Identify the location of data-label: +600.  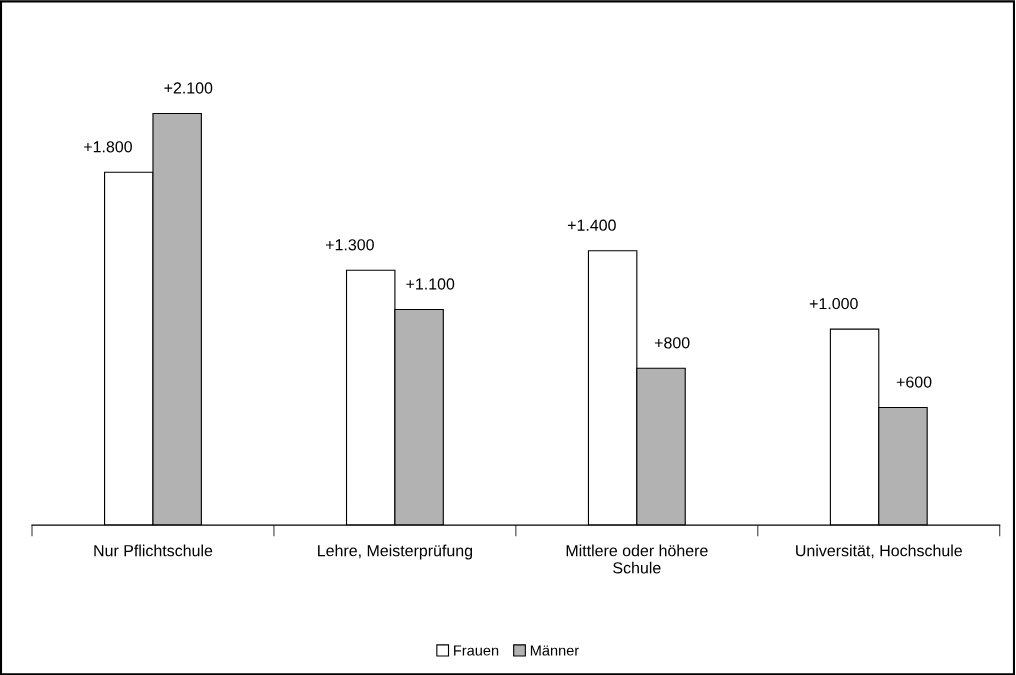
(914, 382).